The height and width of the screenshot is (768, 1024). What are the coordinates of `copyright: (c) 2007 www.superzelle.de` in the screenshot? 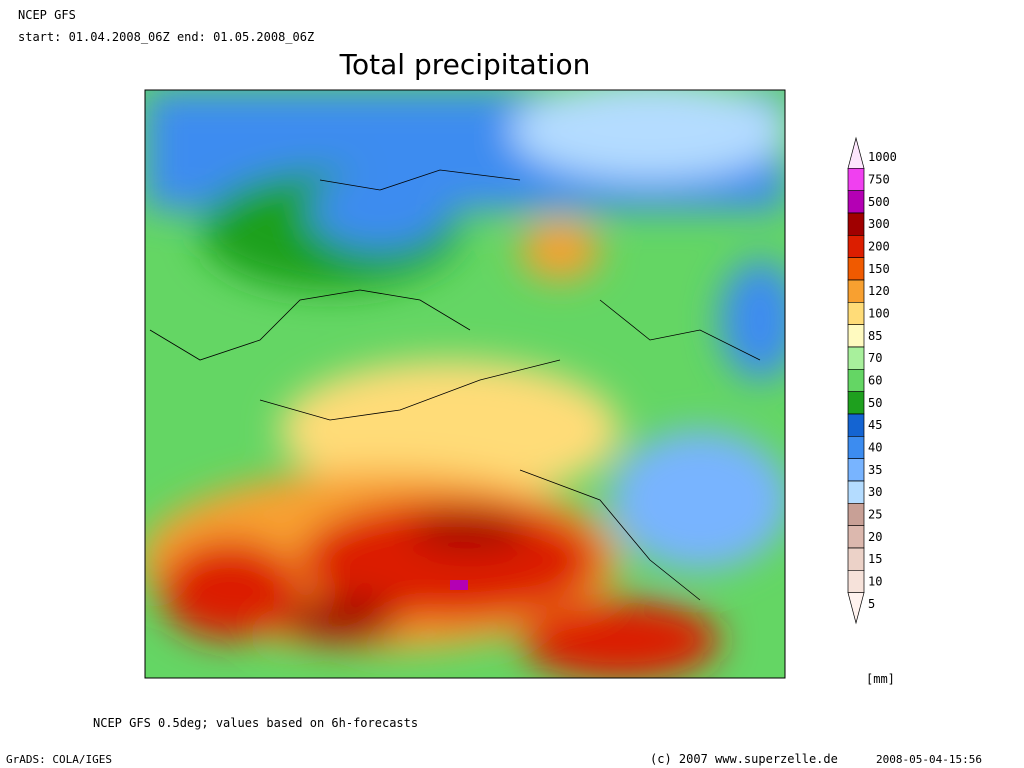 It's located at (744, 759).